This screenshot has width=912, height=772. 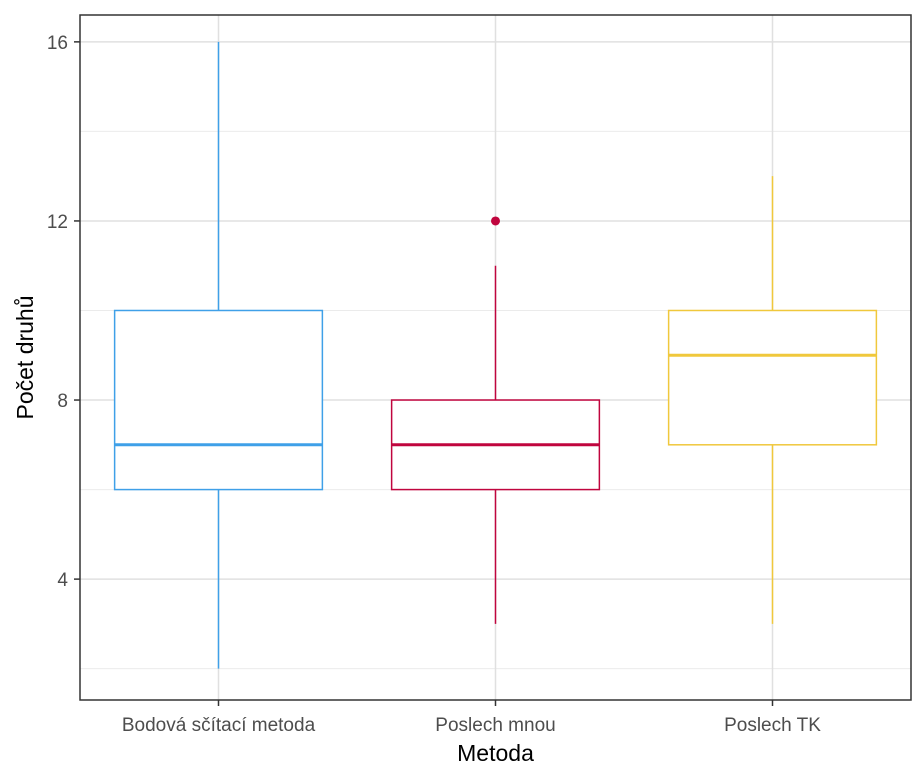 I want to click on x-tick-label: Poslech TK, so click(x=772, y=725).